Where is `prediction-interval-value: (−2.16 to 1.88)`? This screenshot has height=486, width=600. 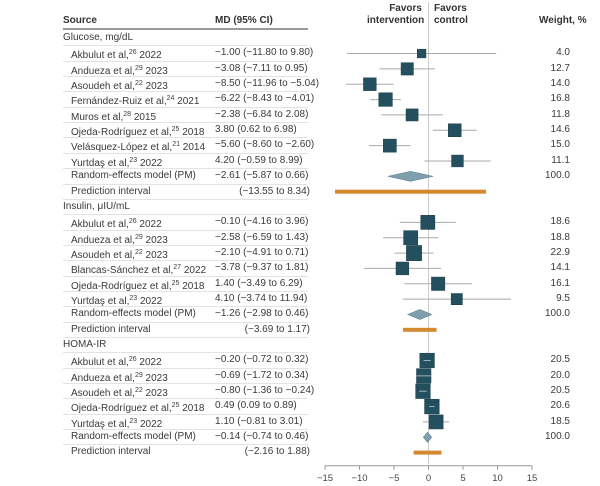
prediction-interval-value: (−2.16 to 1.88) is located at coordinates (277, 452).